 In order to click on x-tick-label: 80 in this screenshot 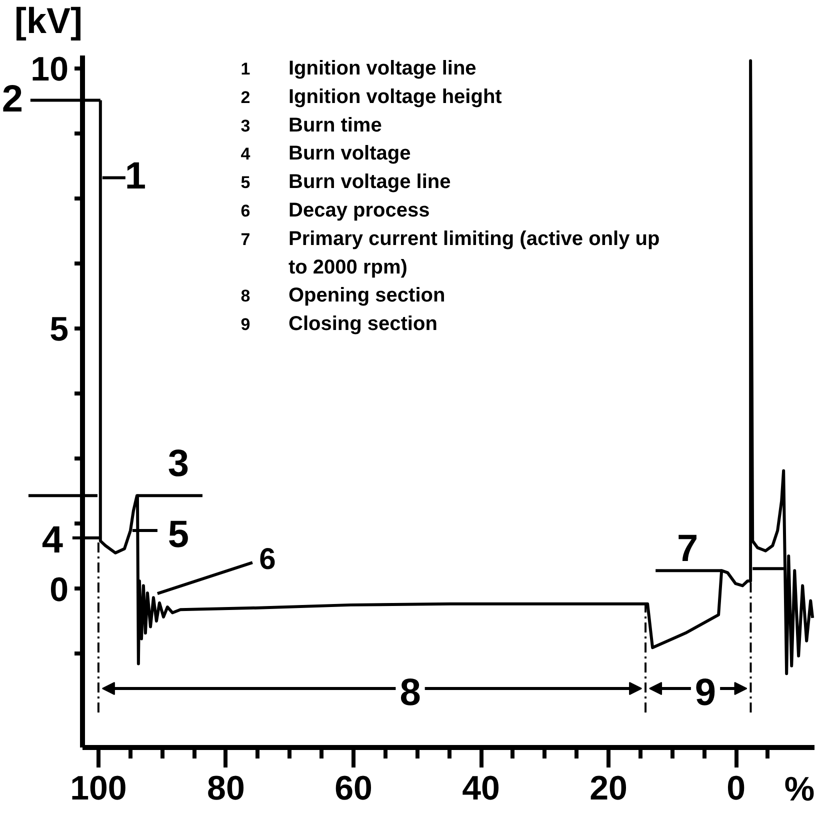, I will do `click(226, 789)`.